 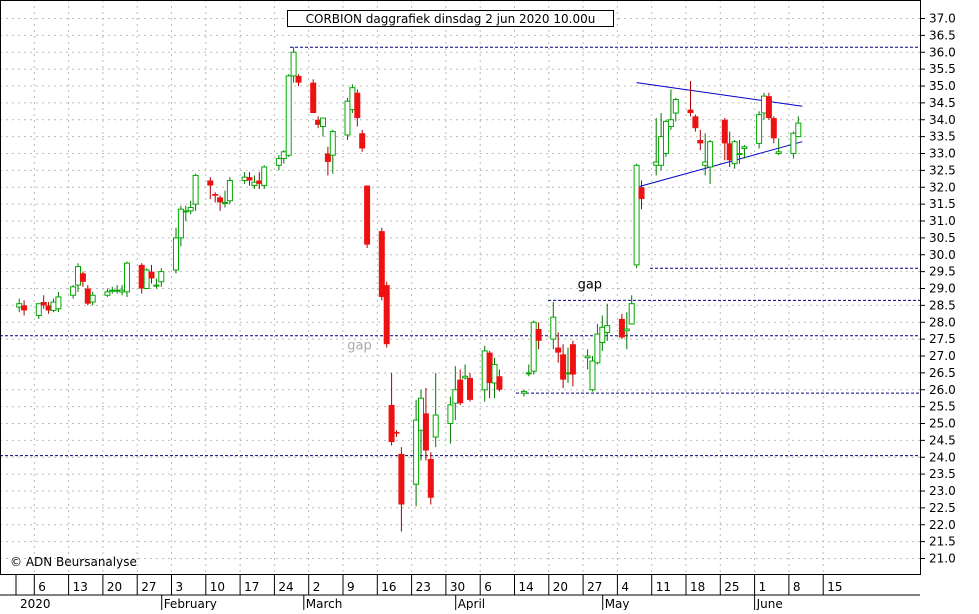 What do you see at coordinates (625, 587) in the screenshot?
I see `x-tick-label: 4` at bounding box center [625, 587].